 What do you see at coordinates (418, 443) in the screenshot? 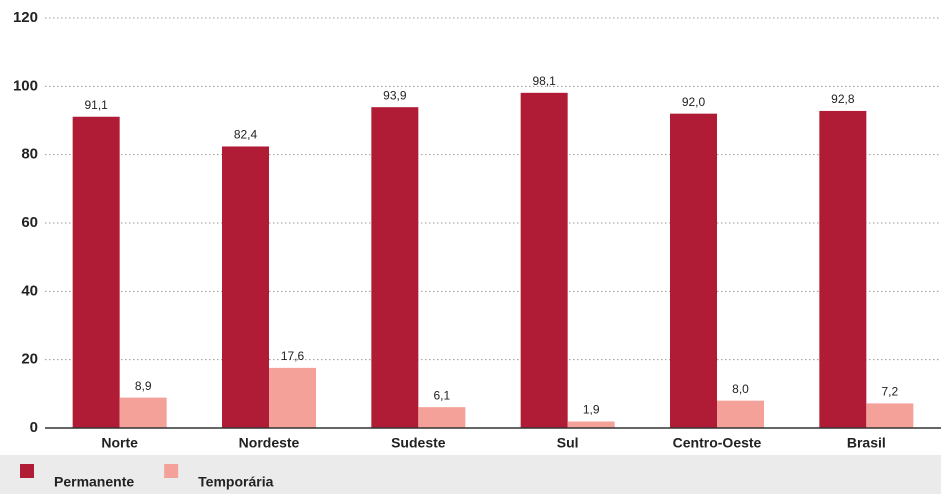
I see `x-tick-label: Sudeste` at bounding box center [418, 443].